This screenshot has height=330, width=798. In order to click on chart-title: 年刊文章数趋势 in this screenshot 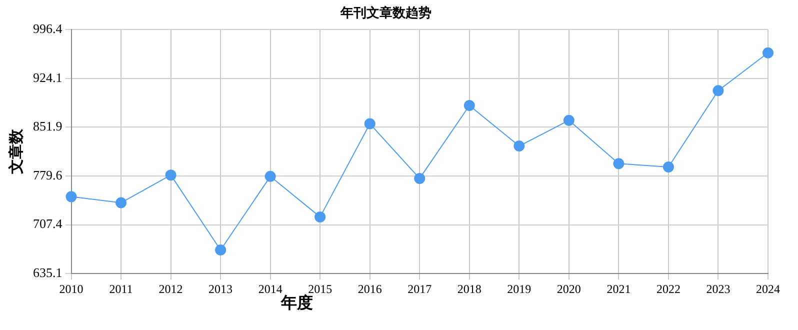, I will do `click(386, 12)`.